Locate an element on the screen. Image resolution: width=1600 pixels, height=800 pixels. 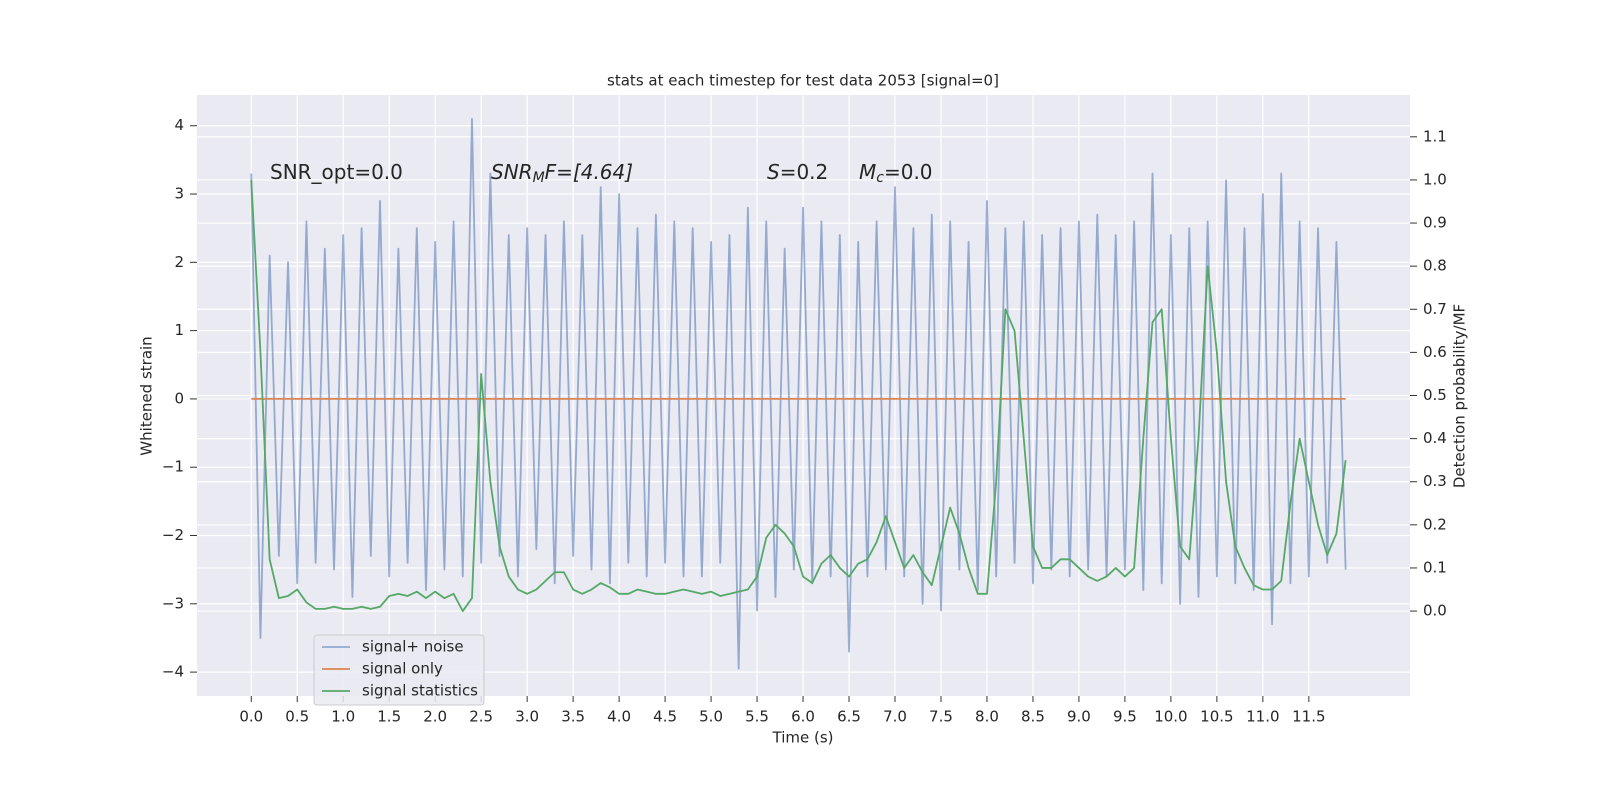
y2-tick-label: 0.0 is located at coordinates (1435, 611).